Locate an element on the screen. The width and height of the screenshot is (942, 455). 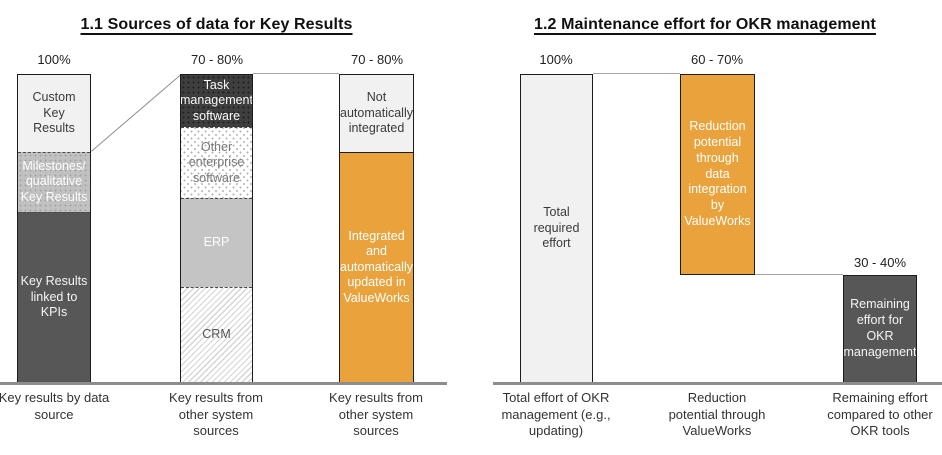
segment-custom-key-results: Custom Key Results is located at coordinates (54, 113).